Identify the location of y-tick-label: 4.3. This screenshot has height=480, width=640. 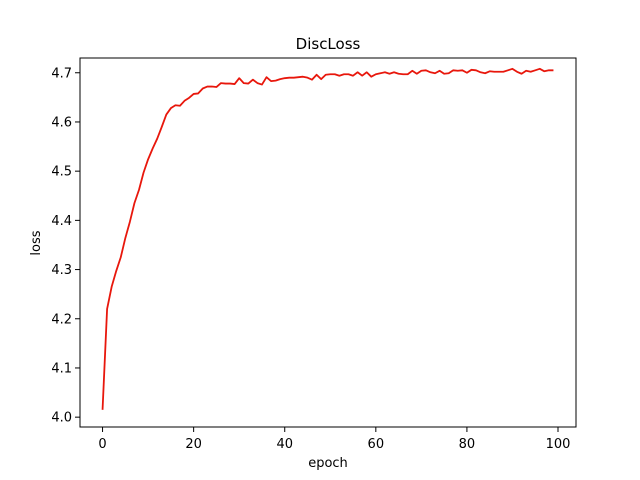
(61, 270).